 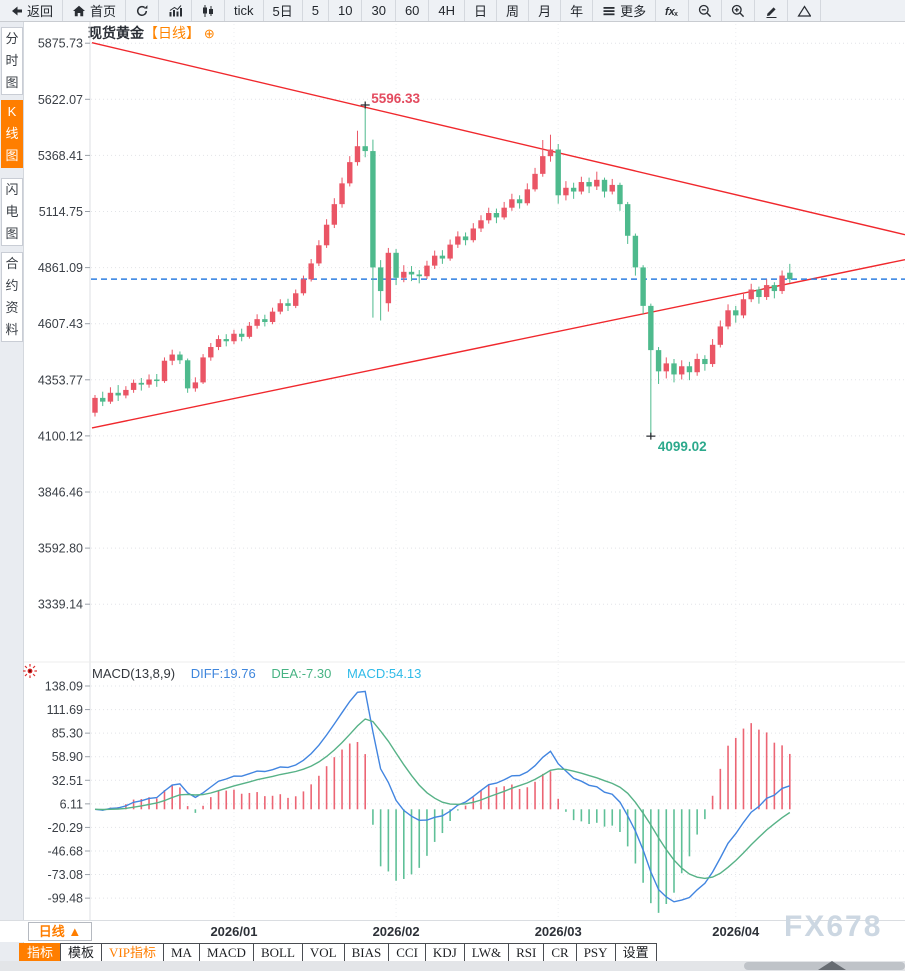 What do you see at coordinates (40, 11) in the screenshot?
I see `toolbar-button-label: 返回` at bounding box center [40, 11].